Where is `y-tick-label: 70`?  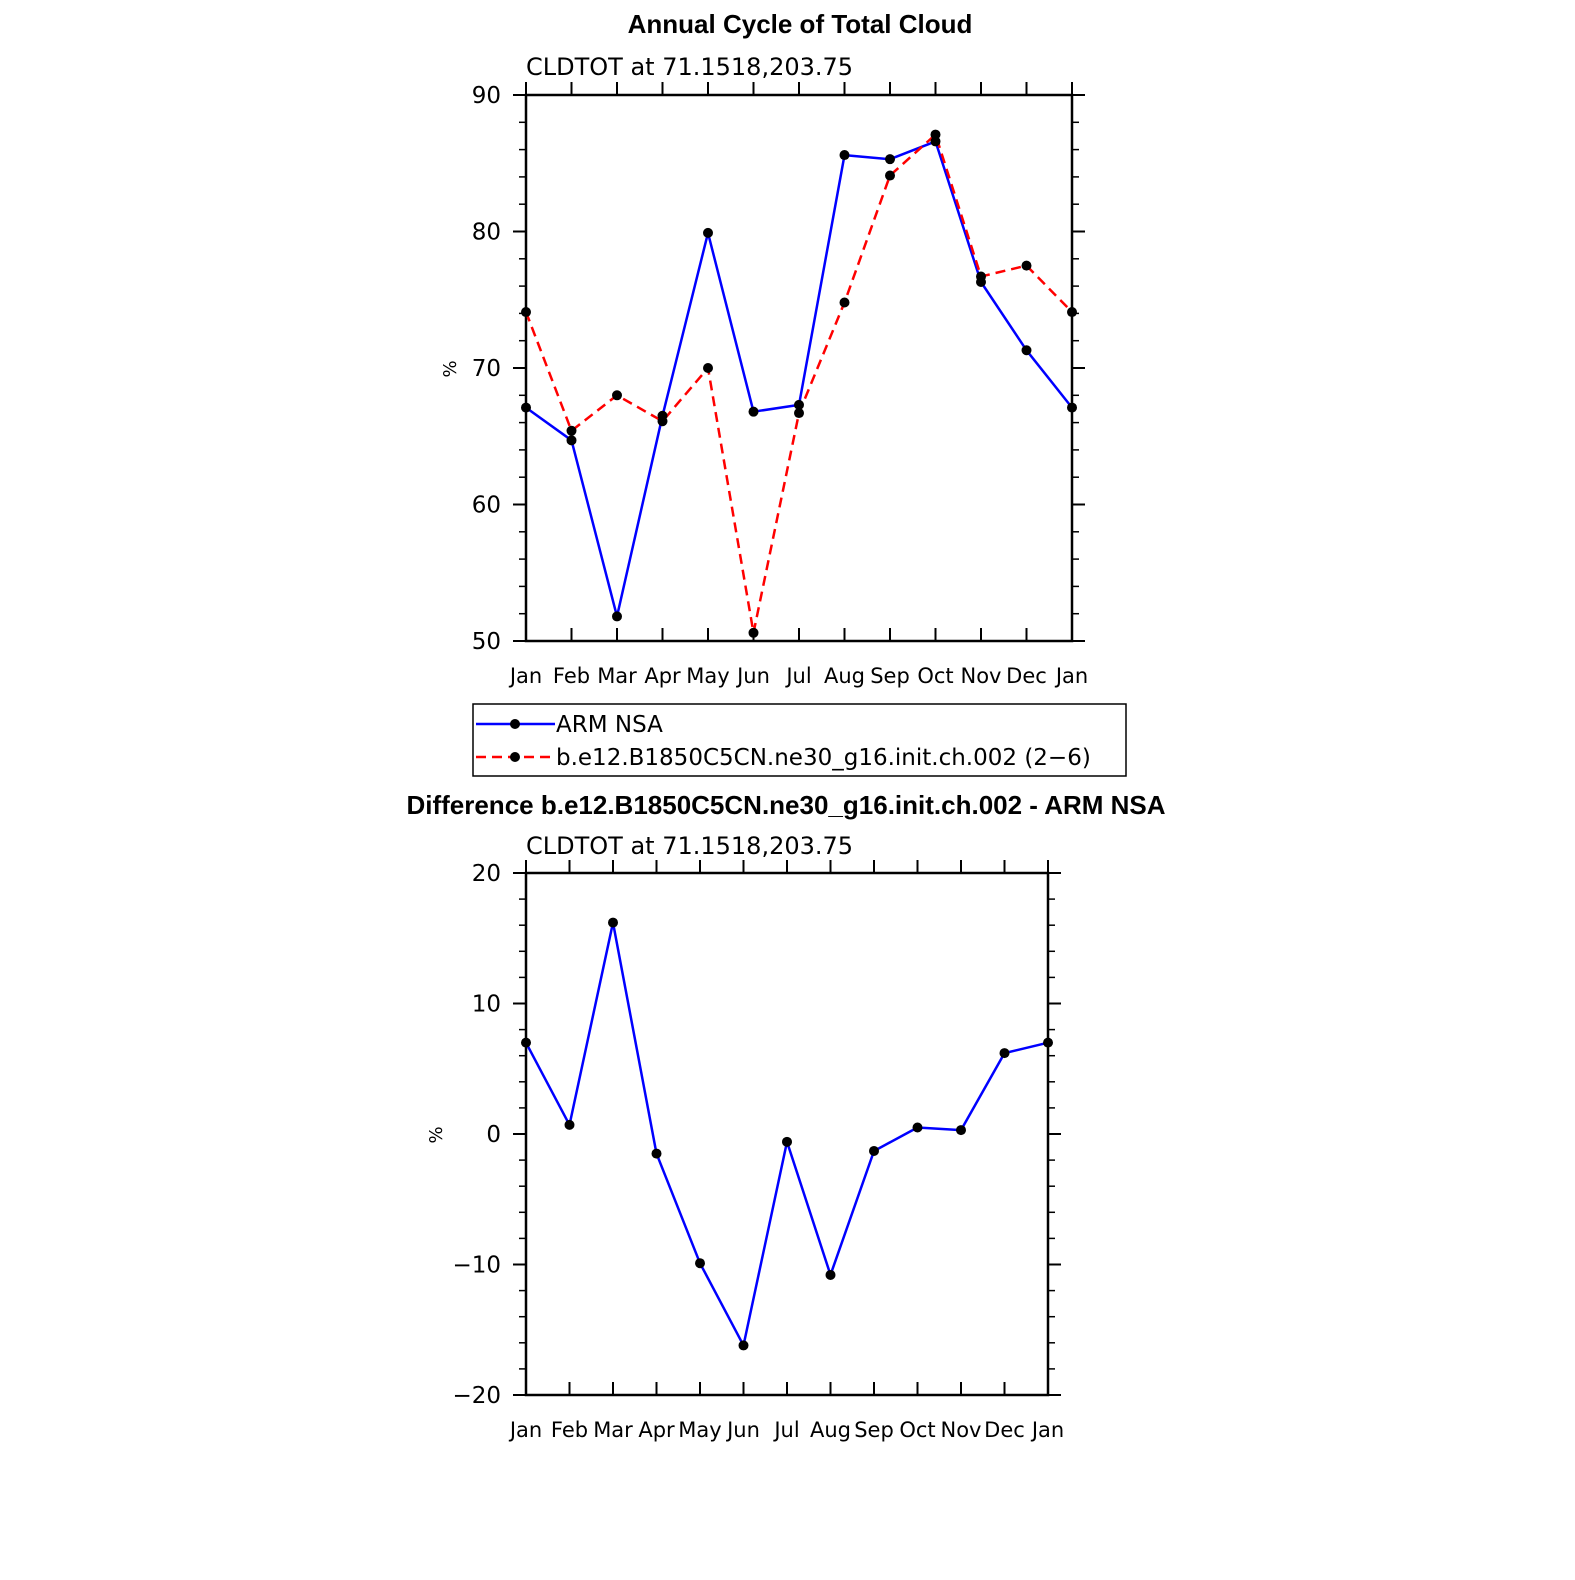
y-tick-label: 70 is located at coordinates (486, 369).